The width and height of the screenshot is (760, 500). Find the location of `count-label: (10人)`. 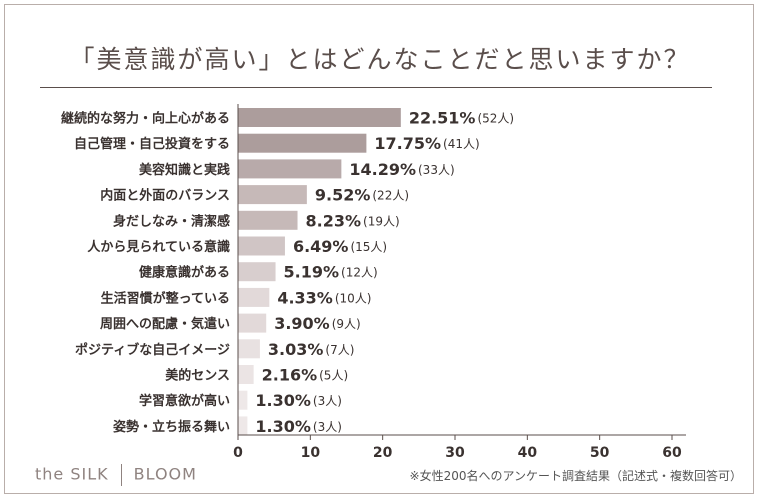

count-label: (10人) is located at coordinates (353, 298).